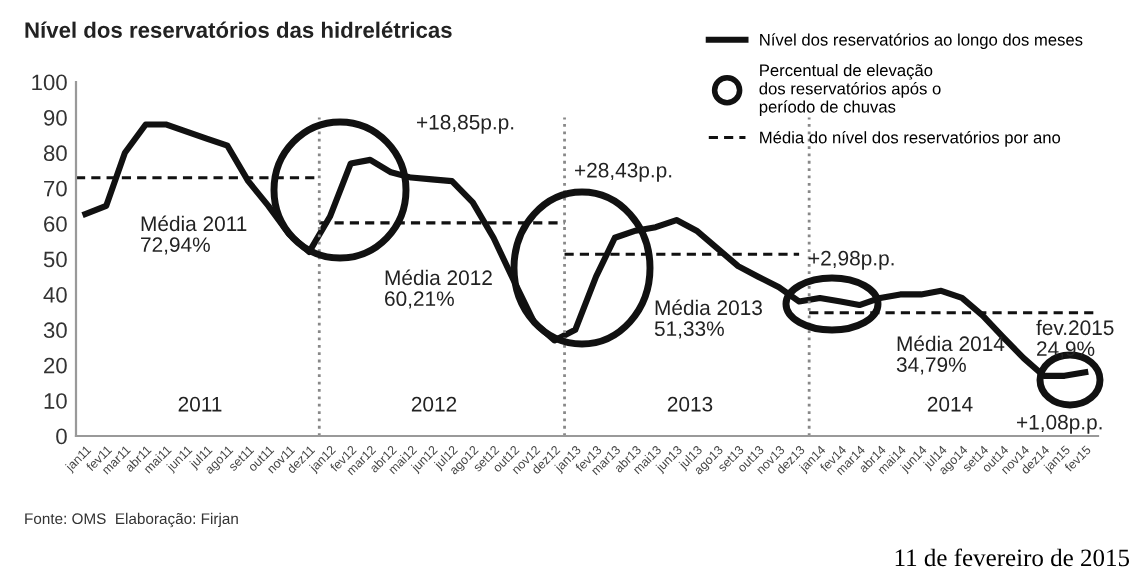 The image size is (1140, 582). Describe the element at coordinates (49, 82) in the screenshot. I see `y-tick-label: 100` at that location.